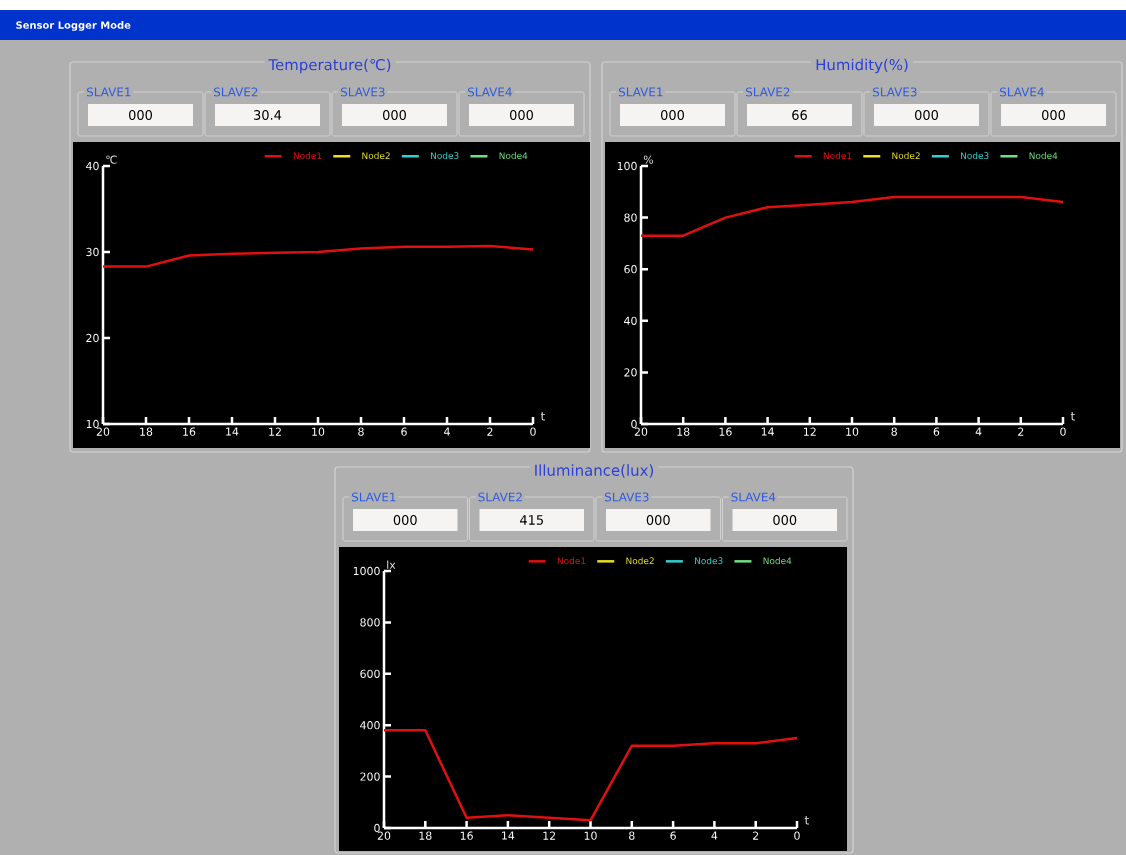 Image resolution: width=1126 pixels, height=855 pixels. What do you see at coordinates (799, 115) in the screenshot?
I see `text: 66` at bounding box center [799, 115].